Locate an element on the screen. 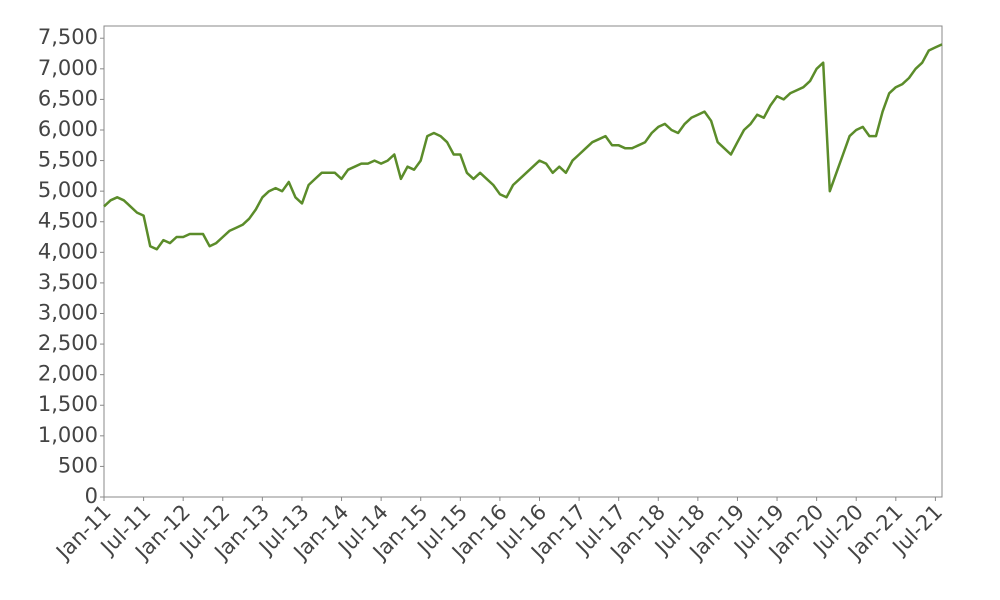 The width and height of the screenshot is (1000, 600). y-tick-label: 4,000 is located at coordinates (68, 251).